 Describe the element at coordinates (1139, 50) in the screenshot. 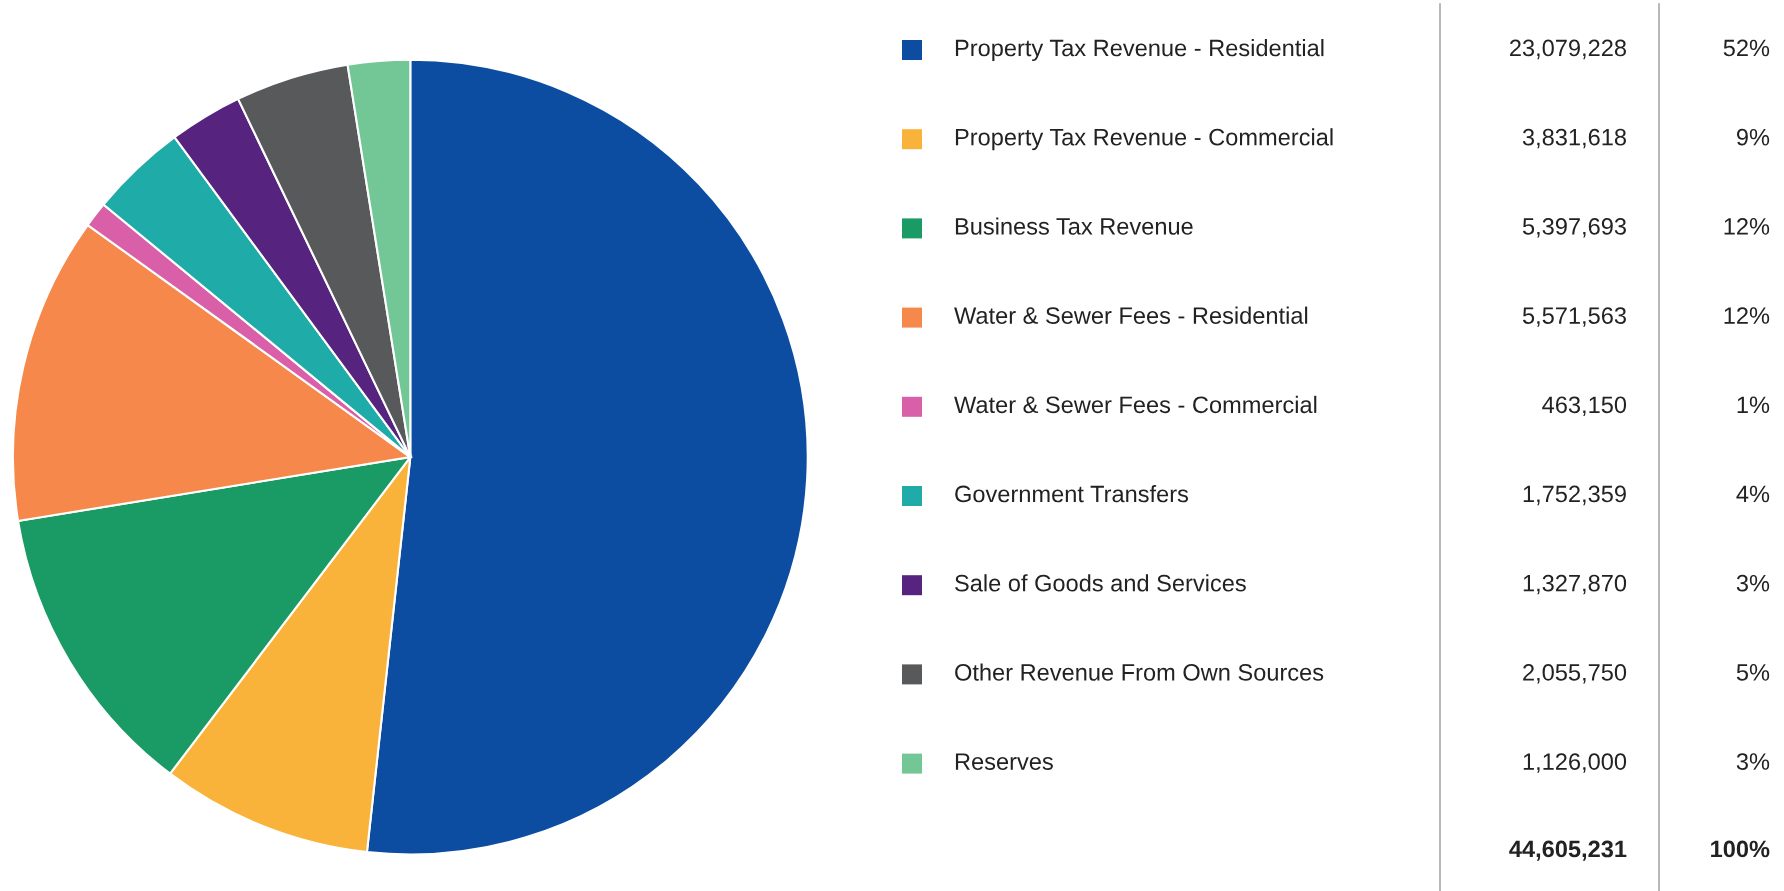

I see `legend-label: Property Tax Revenue - Residential` at that location.